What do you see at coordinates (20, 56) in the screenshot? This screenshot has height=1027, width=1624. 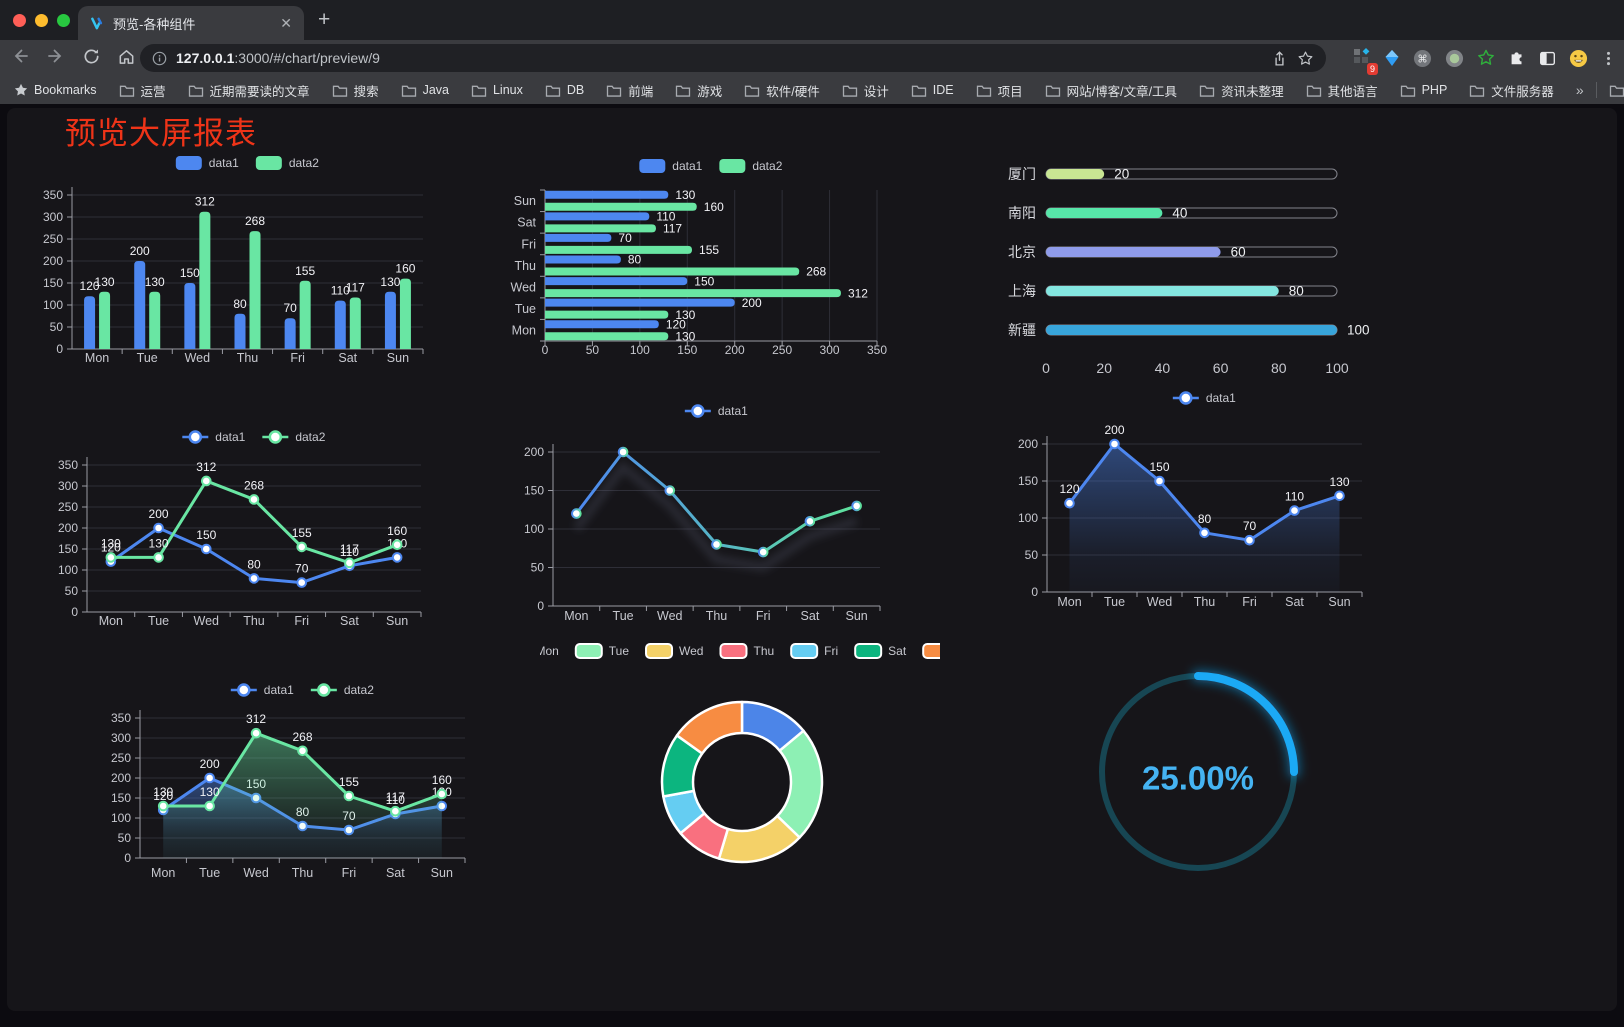 I see `back-icon` at bounding box center [20, 56].